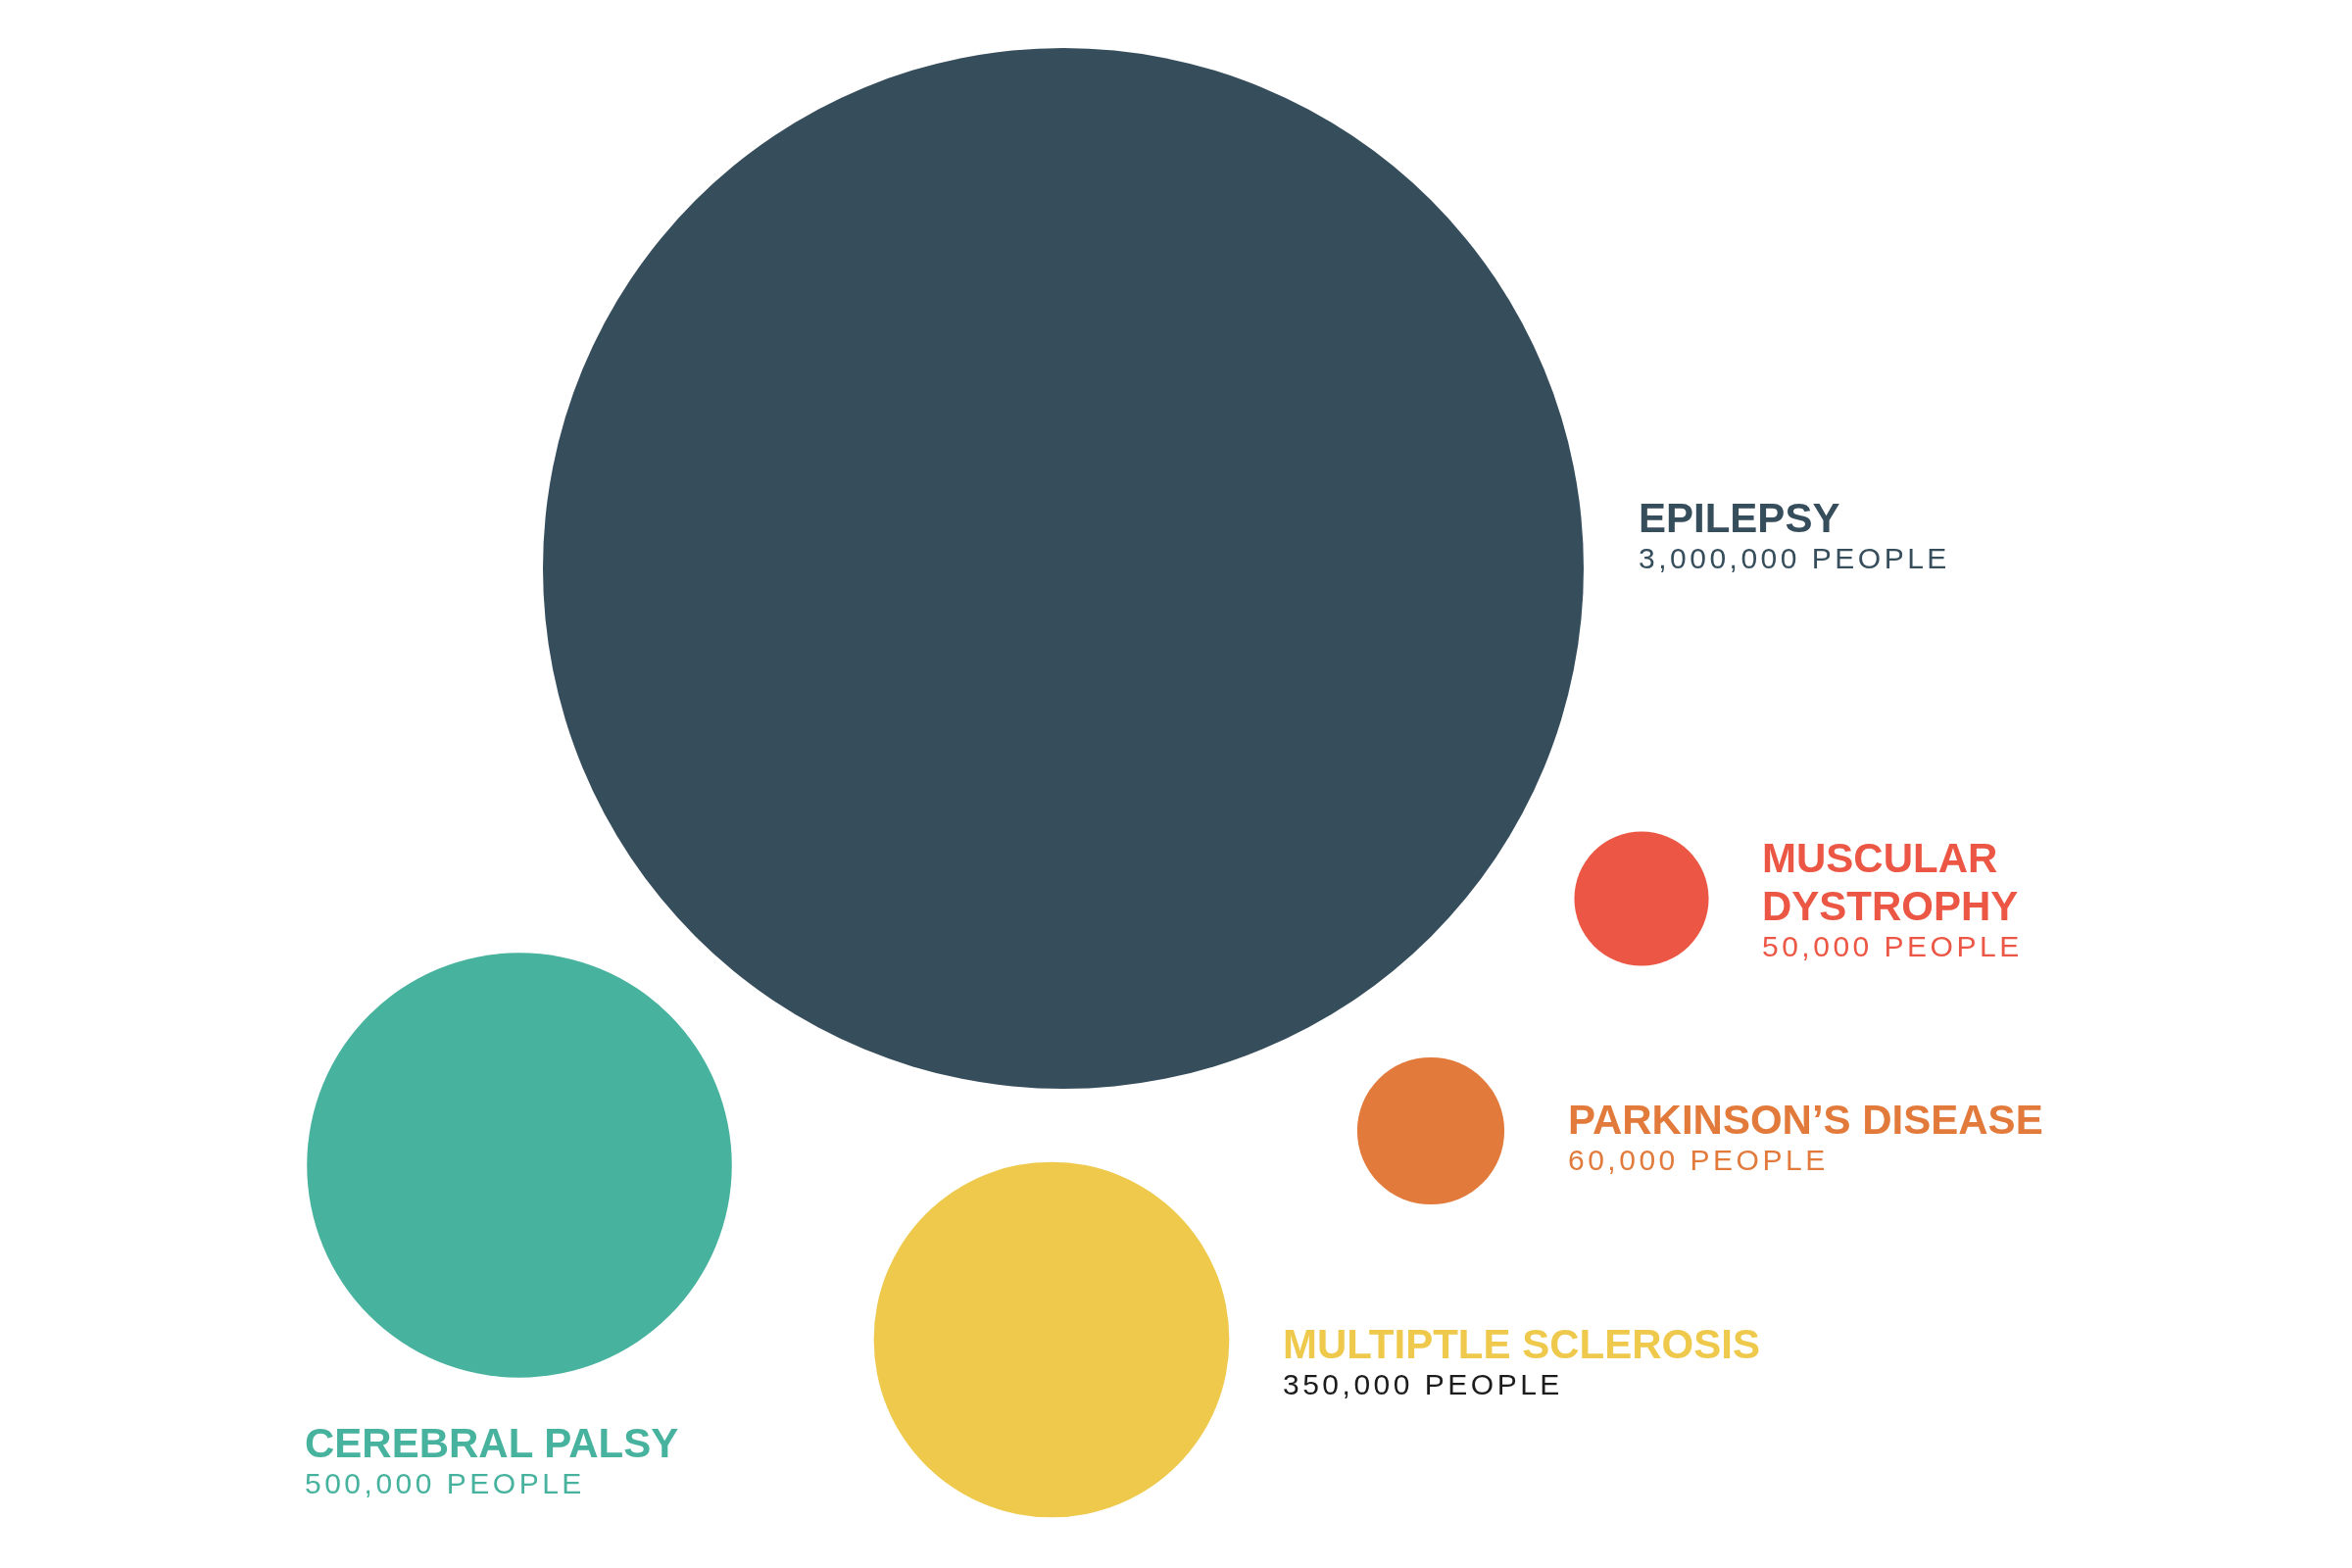 The height and width of the screenshot is (1568, 2352). I want to click on data-label: 60,000 PEOPLE, so click(1698, 1160).